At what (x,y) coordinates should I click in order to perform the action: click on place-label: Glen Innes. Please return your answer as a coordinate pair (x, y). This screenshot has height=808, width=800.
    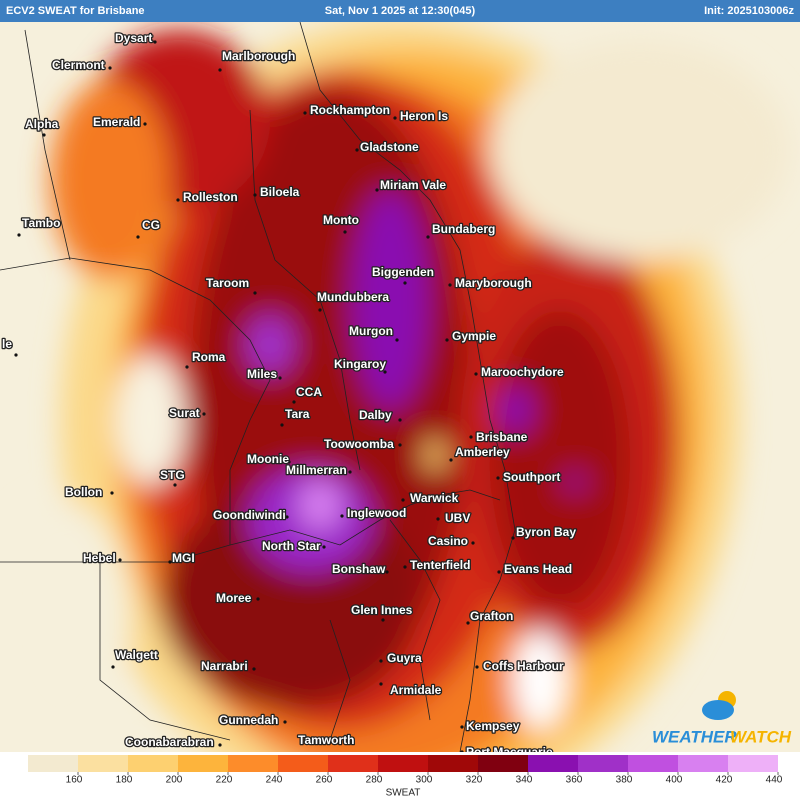
    Looking at the image, I should click on (382, 610).